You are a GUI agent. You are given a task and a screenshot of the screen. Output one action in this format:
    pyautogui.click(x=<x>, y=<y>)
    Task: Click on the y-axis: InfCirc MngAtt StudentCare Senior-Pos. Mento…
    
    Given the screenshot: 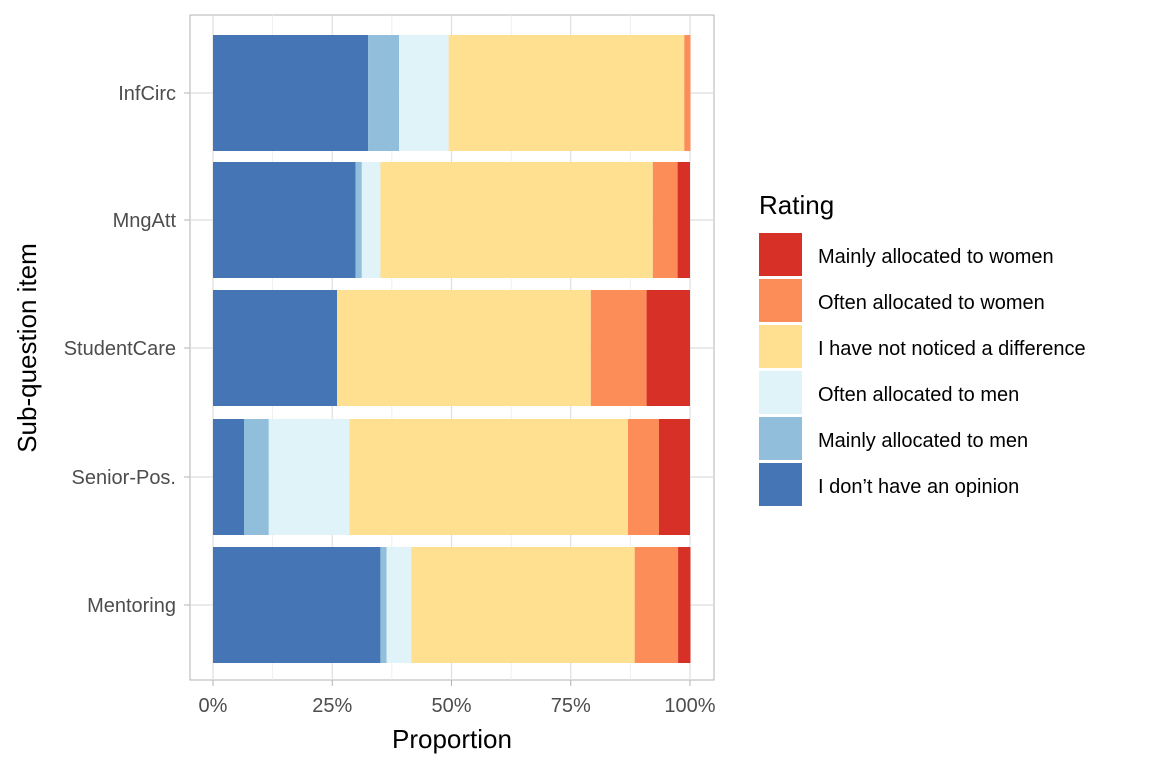 What is the action you would take?
    pyautogui.click(x=127, y=350)
    